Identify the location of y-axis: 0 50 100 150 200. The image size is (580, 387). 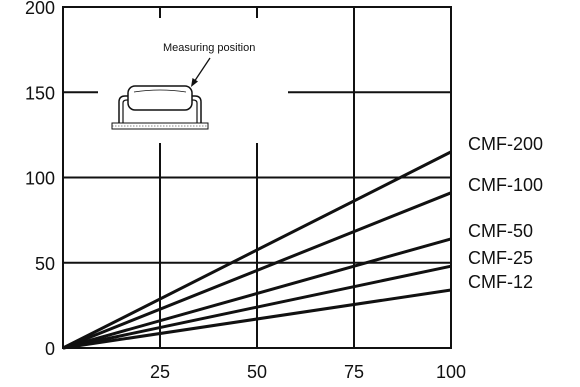
(40, 179).